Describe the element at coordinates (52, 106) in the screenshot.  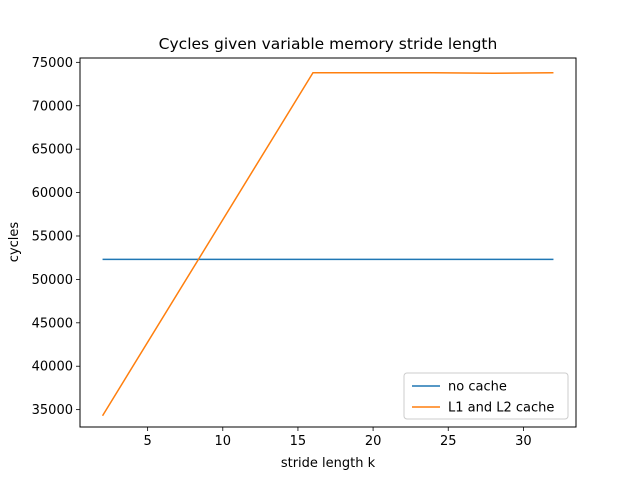
I see `y-tick-label: 70000` at that location.